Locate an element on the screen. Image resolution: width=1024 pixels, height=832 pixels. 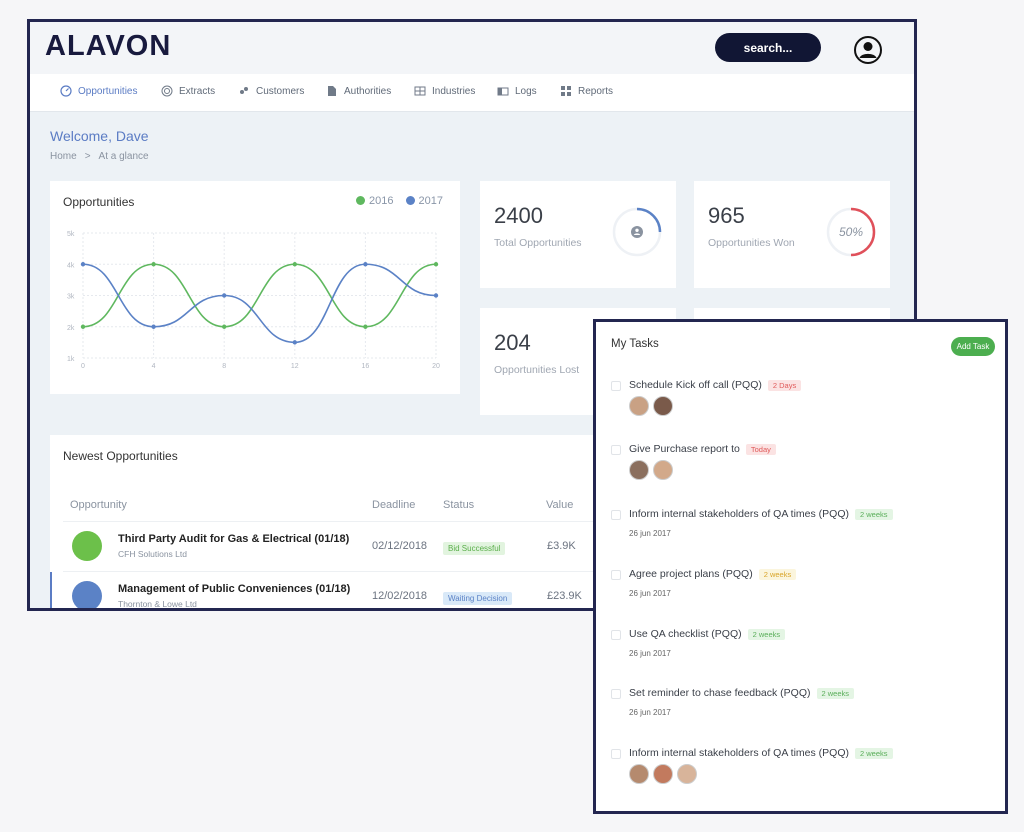
nav-item-industries: Industries is located at coordinates (444, 91).